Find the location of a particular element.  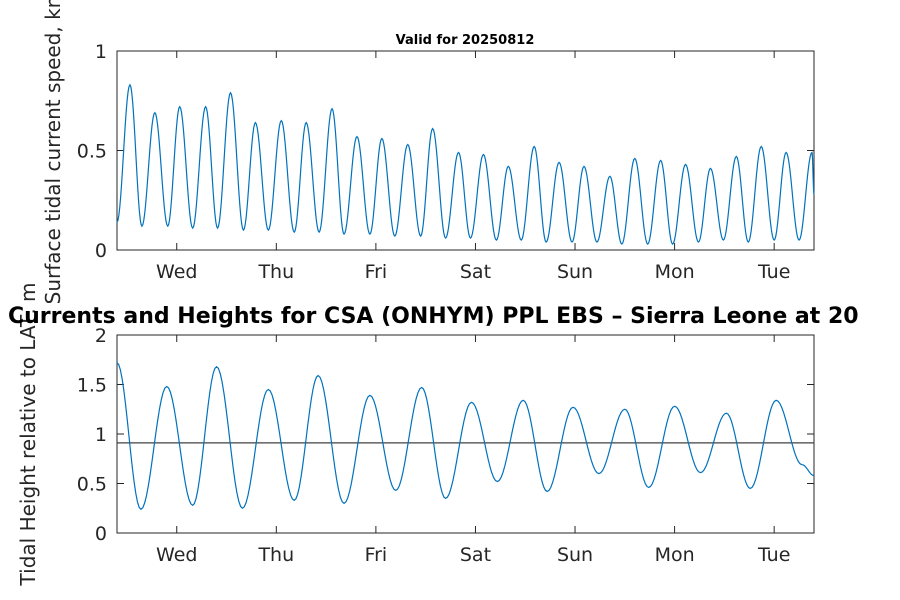

current-speed-y-tick-label: 0.5 is located at coordinates (92, 152).